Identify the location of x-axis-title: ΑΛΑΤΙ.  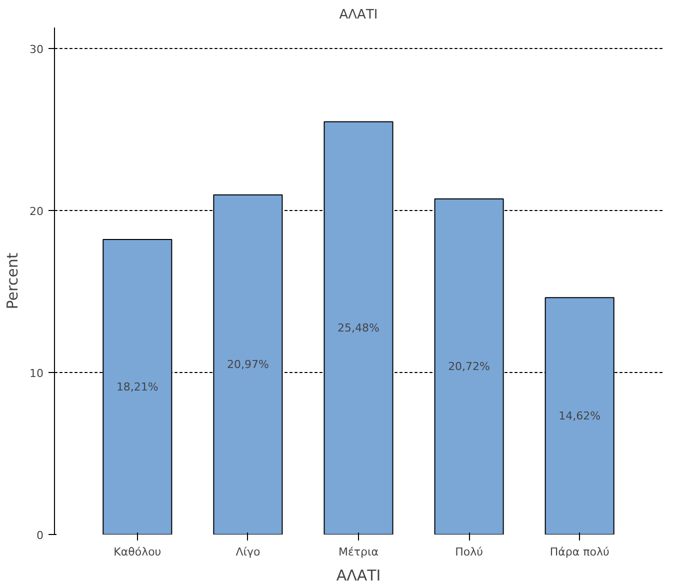
(358, 575).